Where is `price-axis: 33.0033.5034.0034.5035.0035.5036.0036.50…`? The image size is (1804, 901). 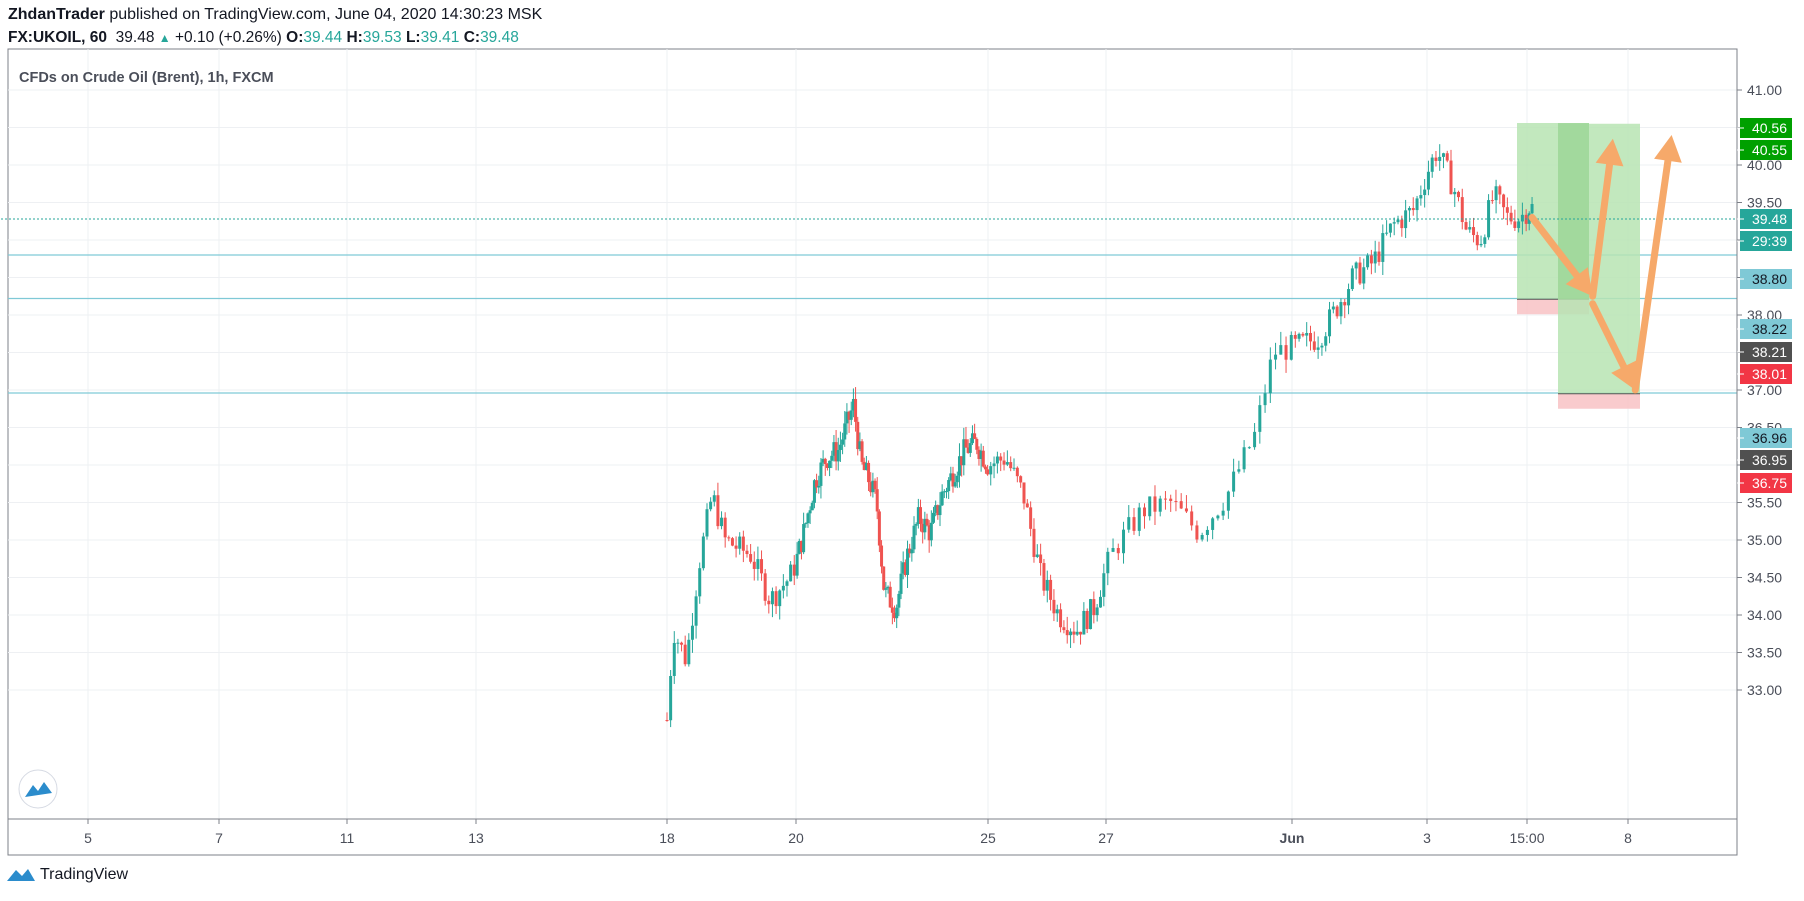
price-axis: 33.0033.5034.0034.5035.0035.5036.0036.50… is located at coordinates (1759, 390).